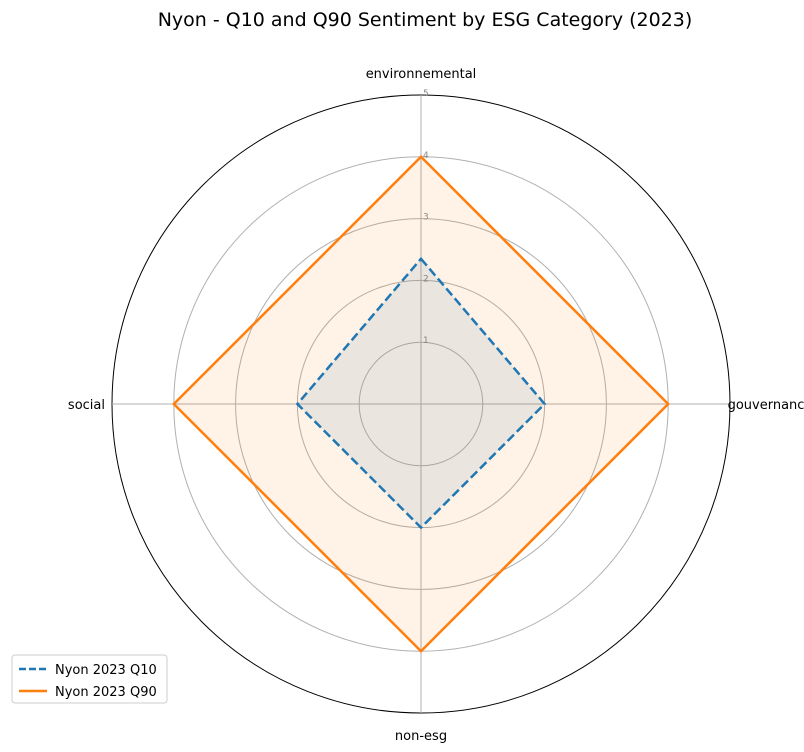  I want to click on category-label-non-esg: non-esg, so click(421, 736).